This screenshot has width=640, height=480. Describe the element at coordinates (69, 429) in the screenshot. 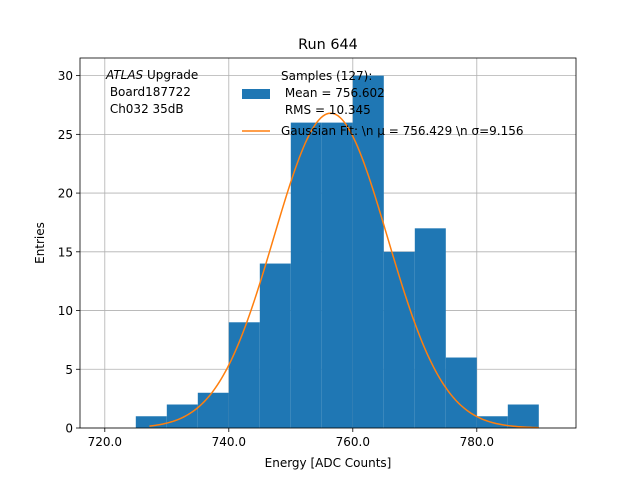

I see `y-tick-label: 0` at that location.